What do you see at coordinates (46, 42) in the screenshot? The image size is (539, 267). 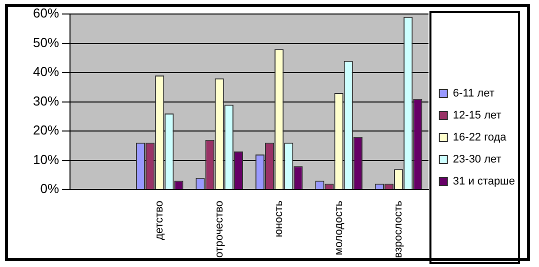 I see `y-tick-label: 50%` at bounding box center [46, 42].